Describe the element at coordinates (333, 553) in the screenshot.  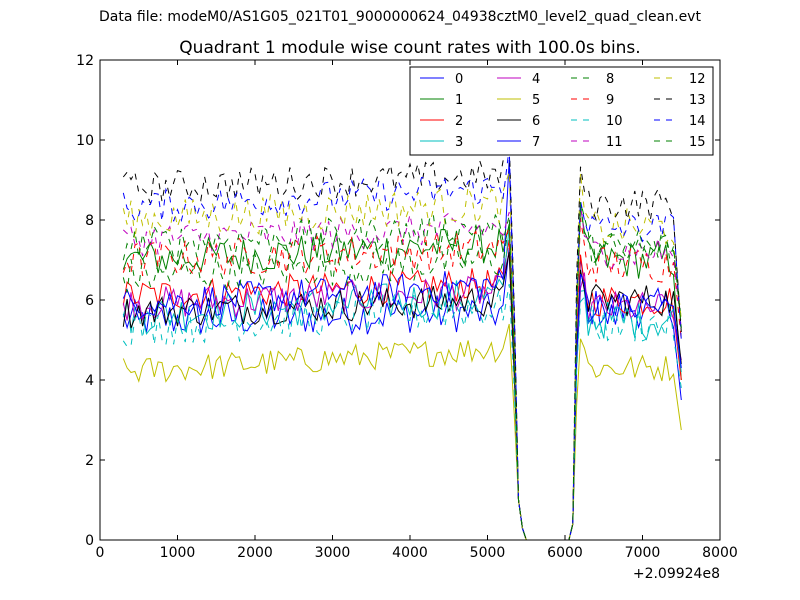
I see `x-tick-label: 3000` at that location.